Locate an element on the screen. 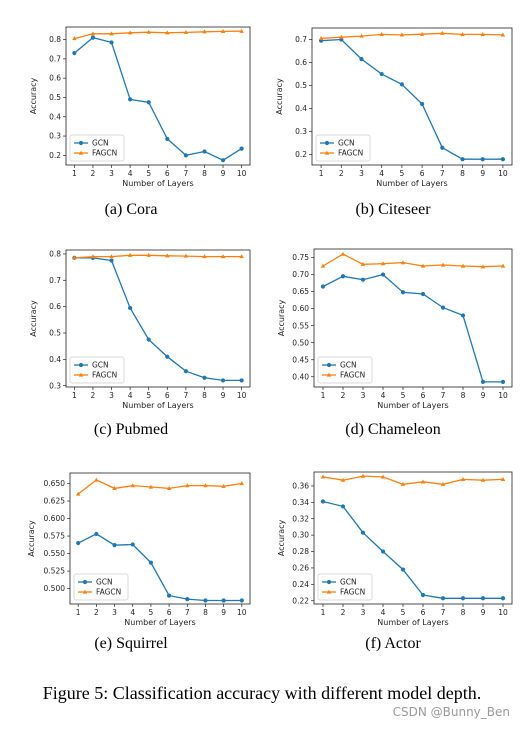 This screenshot has width=524, height=729. y-tick-label: 0.55 is located at coordinates (300, 325).